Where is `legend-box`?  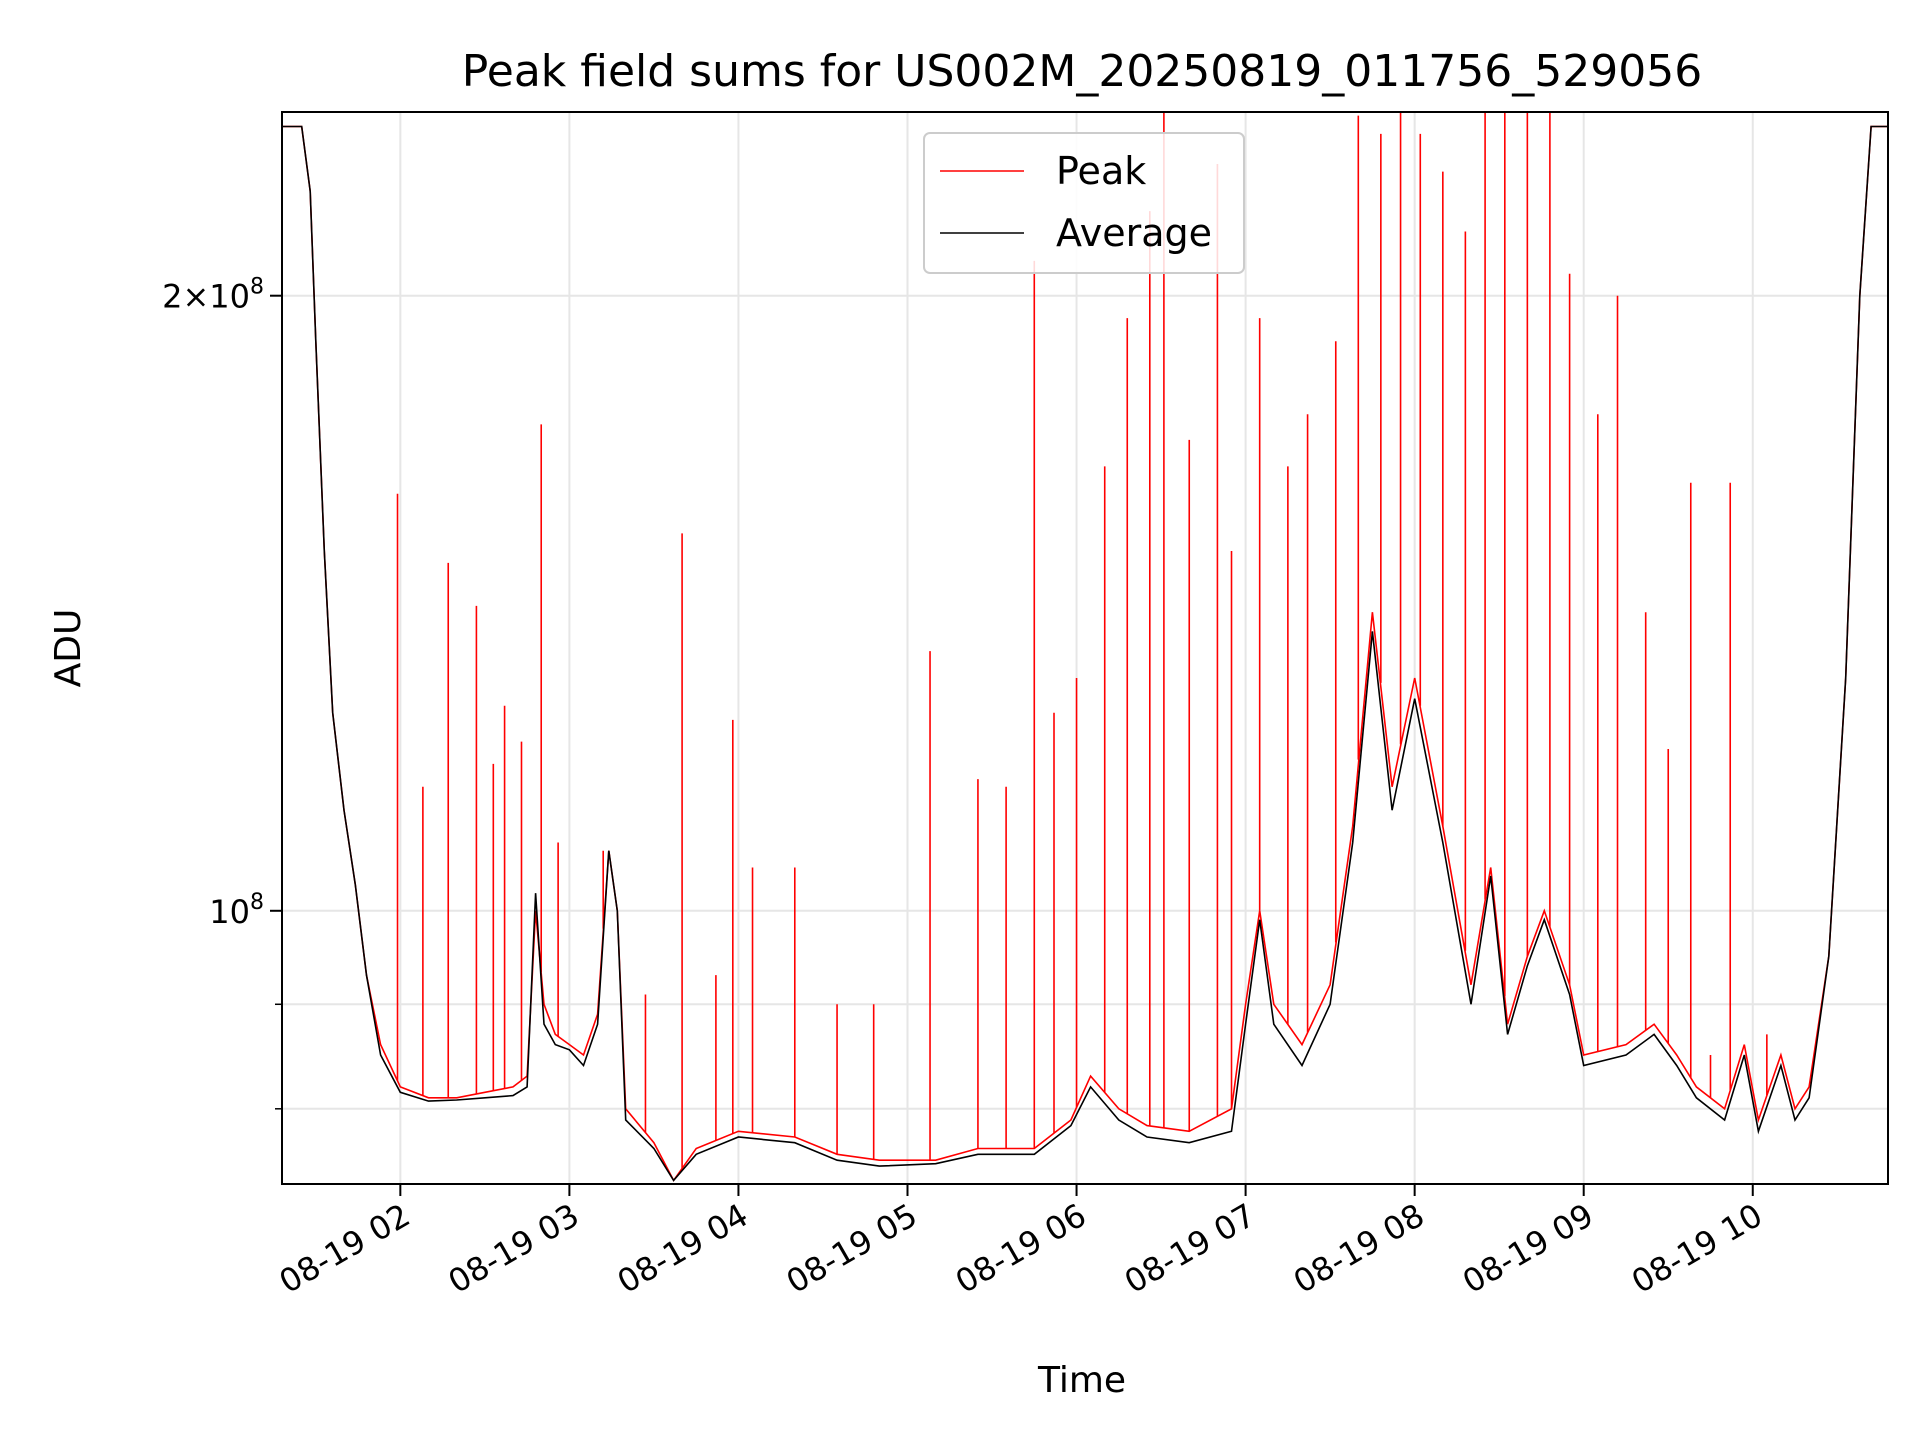 legend-box is located at coordinates (1084, 203).